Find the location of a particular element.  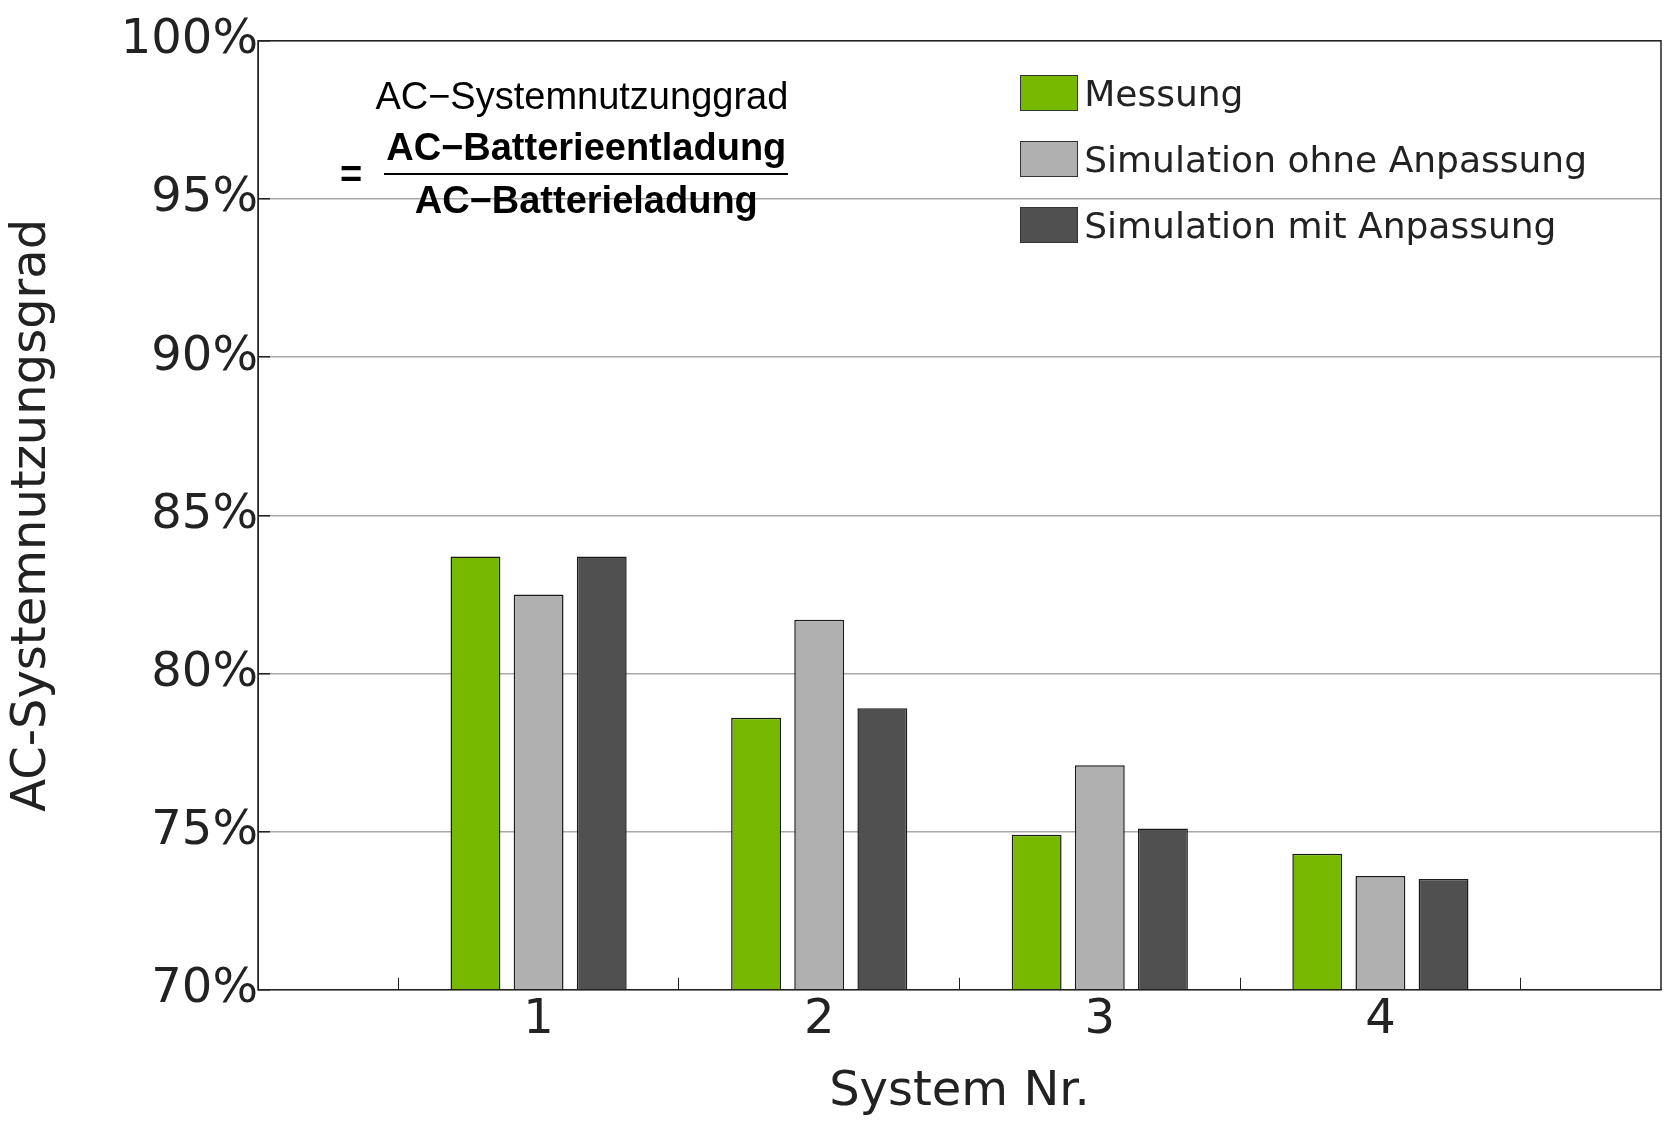

y-tick-label: 85% is located at coordinates (204, 510).